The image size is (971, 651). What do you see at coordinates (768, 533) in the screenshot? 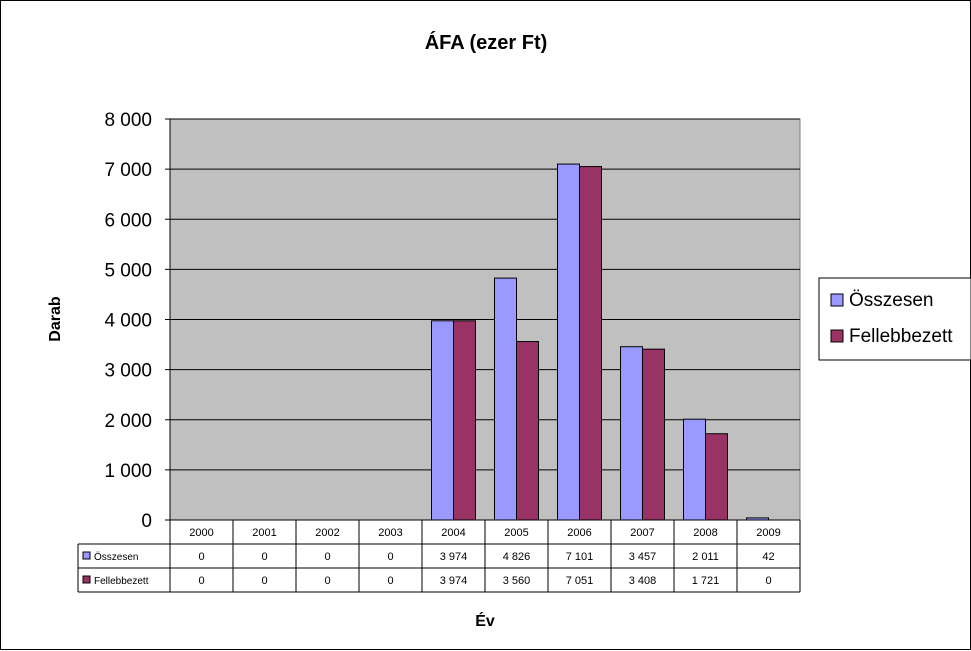
I see `x-tick-label: 2009` at bounding box center [768, 533].